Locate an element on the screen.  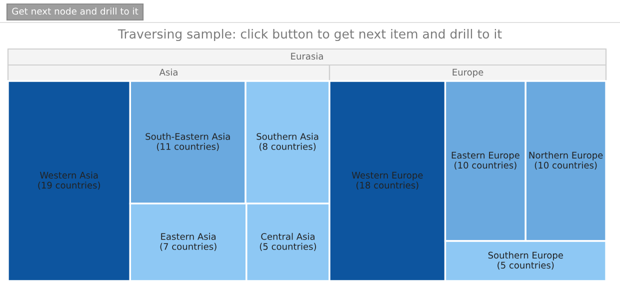
data-label: (11 countries) is located at coordinates (187, 146).